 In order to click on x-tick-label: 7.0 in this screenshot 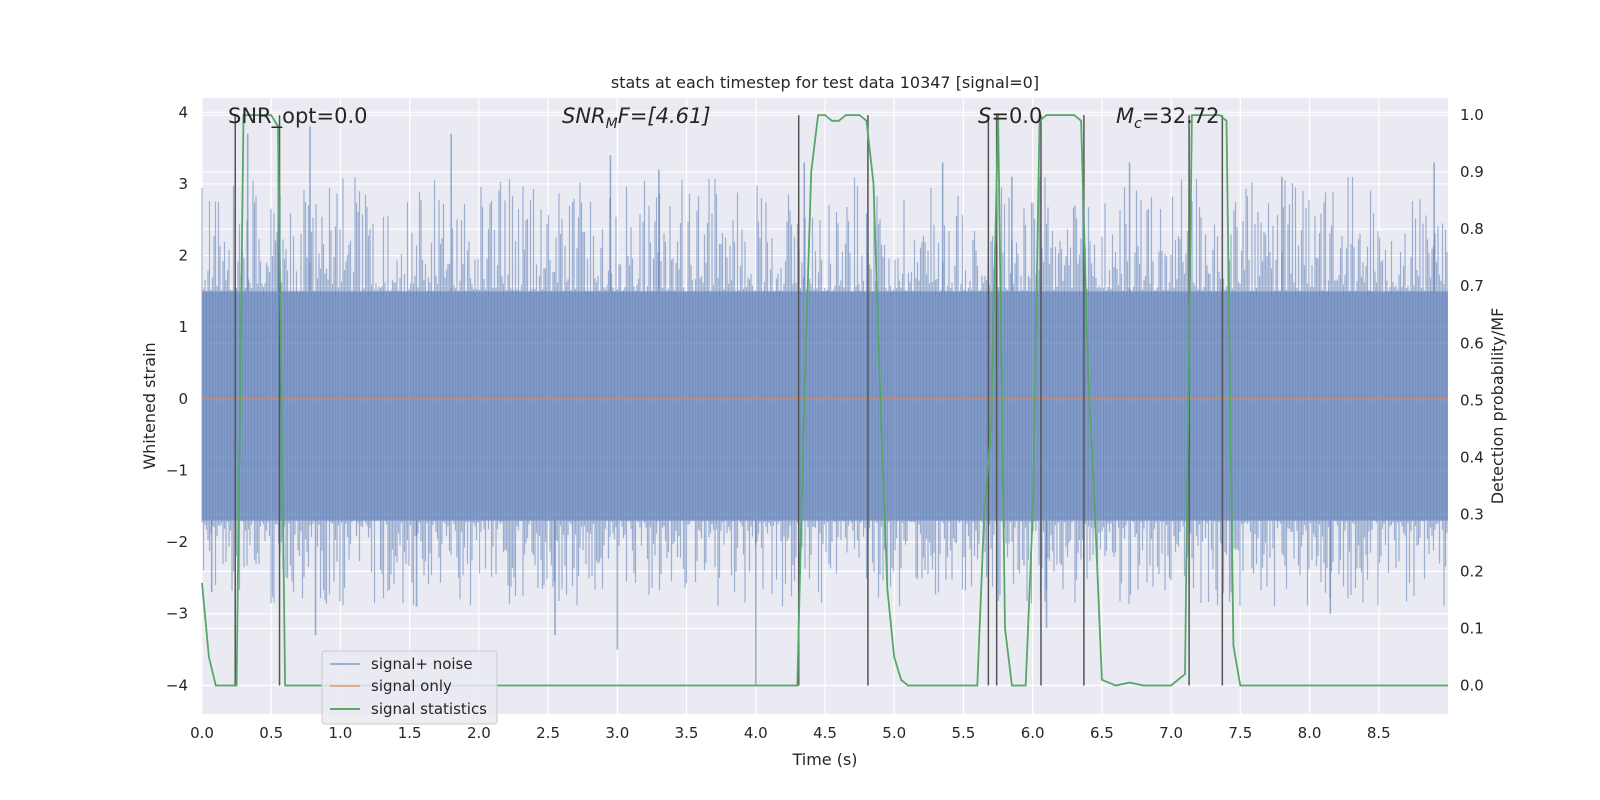, I will do `click(1171, 733)`.